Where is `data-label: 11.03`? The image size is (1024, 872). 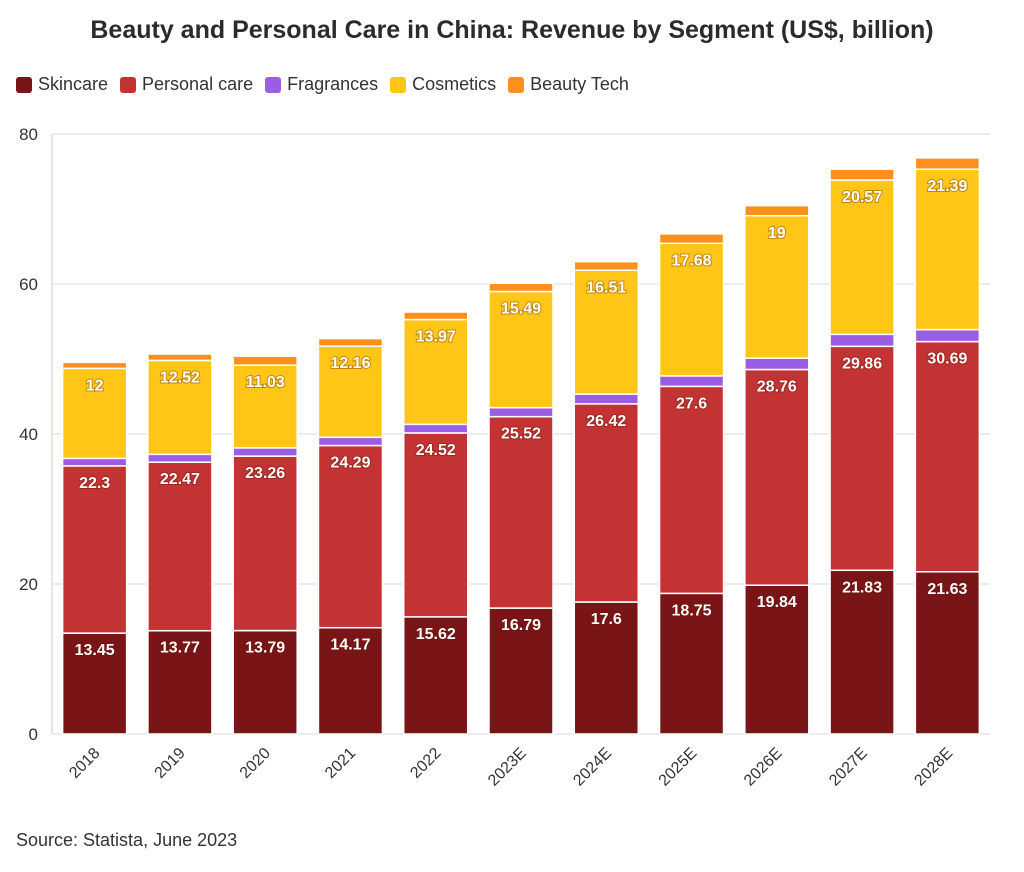
data-label: 11.03 is located at coordinates (265, 382).